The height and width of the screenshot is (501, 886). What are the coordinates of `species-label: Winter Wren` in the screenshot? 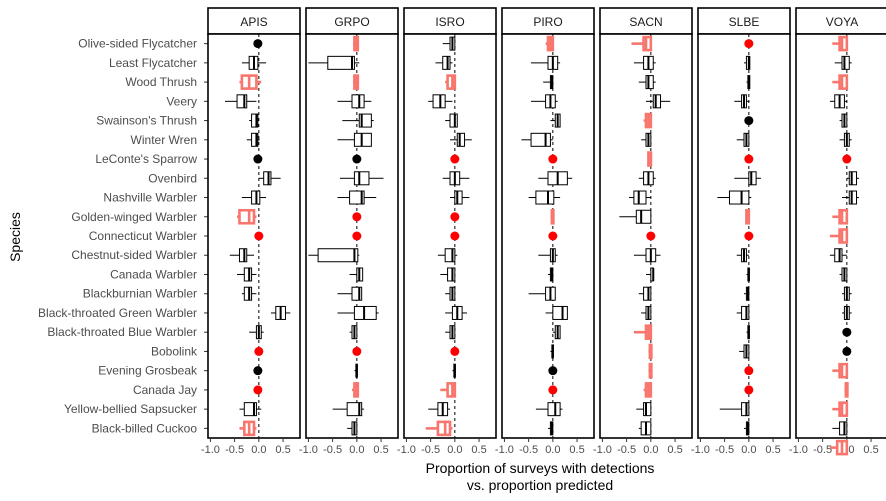 It's located at (164, 140).